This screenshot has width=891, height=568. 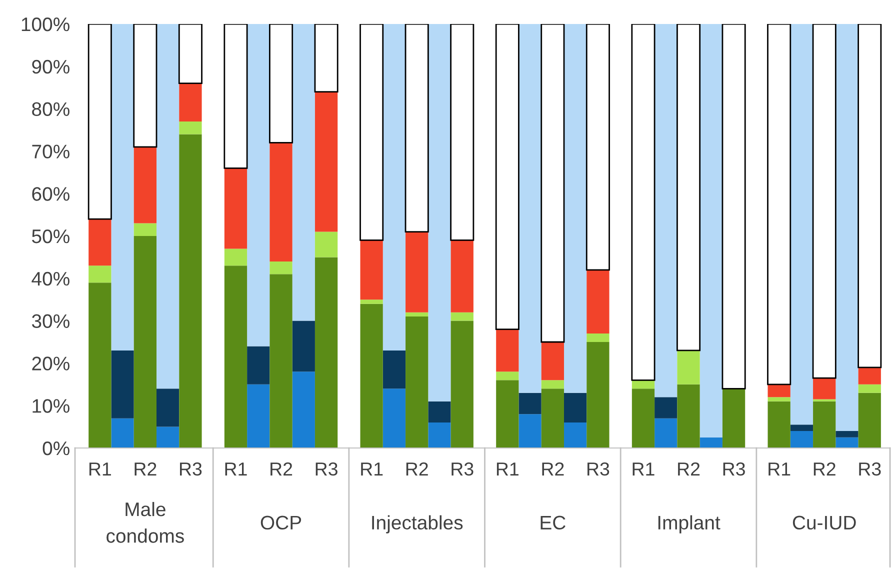 What do you see at coordinates (417, 524) in the screenshot?
I see `text: Injectables` at bounding box center [417, 524].